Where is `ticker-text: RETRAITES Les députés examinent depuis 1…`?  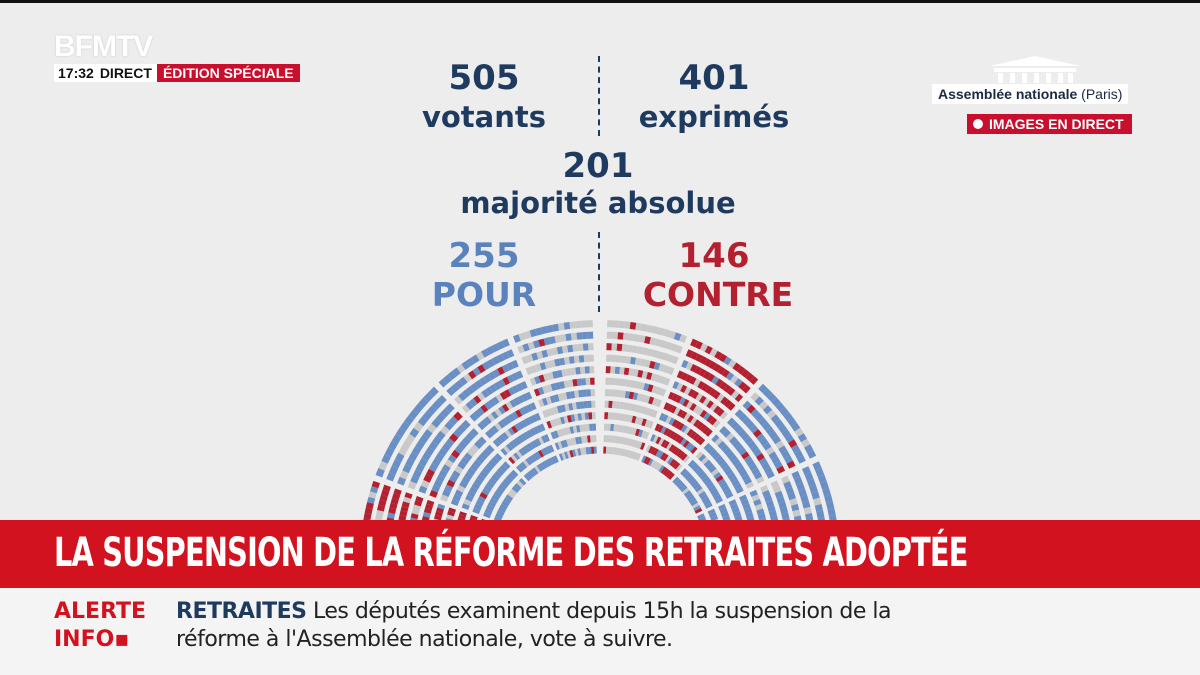 ticker-text: RETRAITES Les députés examinent depuis 1… is located at coordinates (534, 625).